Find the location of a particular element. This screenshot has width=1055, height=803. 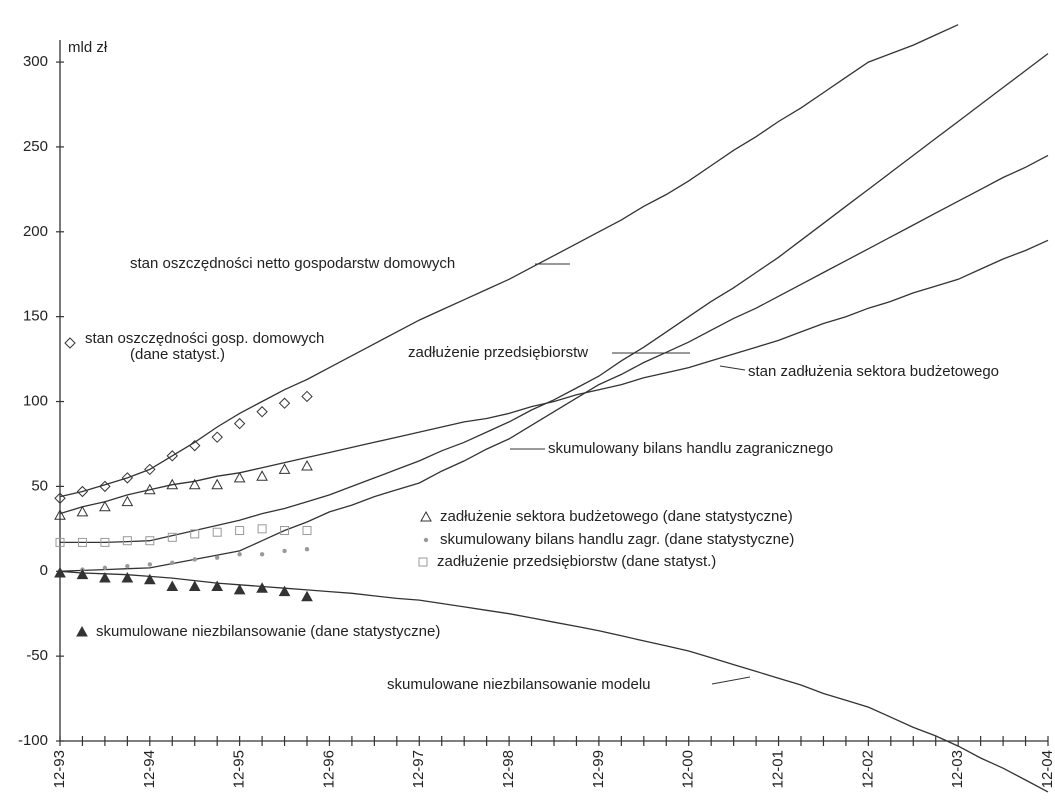

x-tick-label: 12-94 is located at coordinates (149, 769).